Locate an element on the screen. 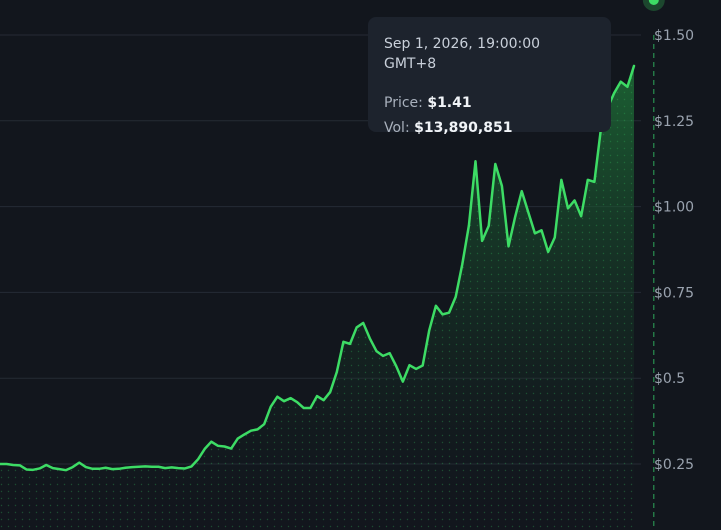  tooltip-price-value: $1.41 is located at coordinates (449, 103).